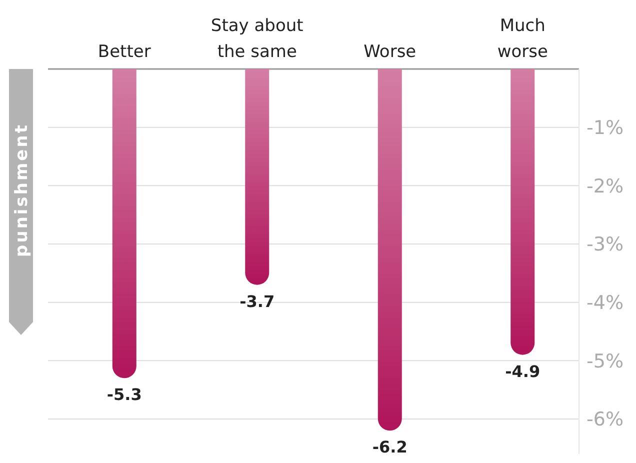  I want to click on y-tick-label: -4%, so click(605, 303).